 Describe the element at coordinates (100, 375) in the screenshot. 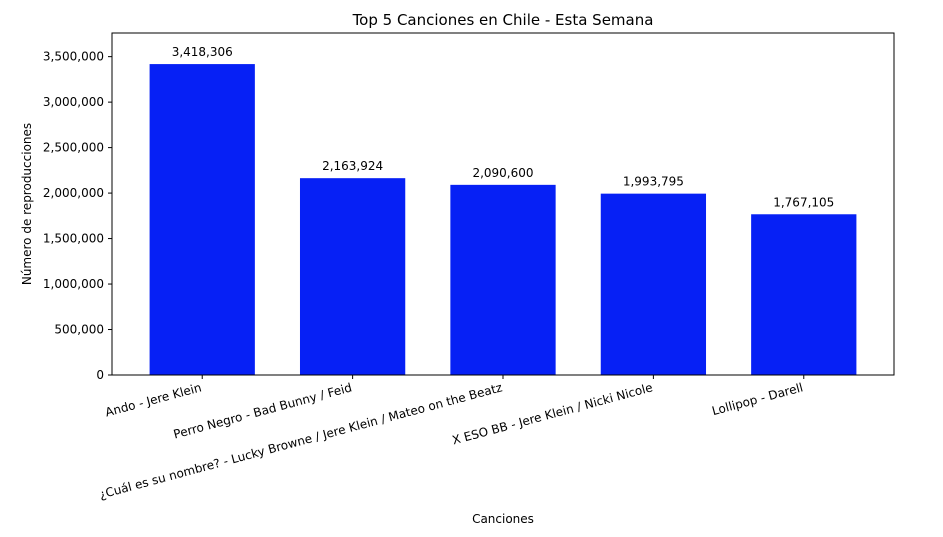

I see `y-tick-label: 0` at that location.